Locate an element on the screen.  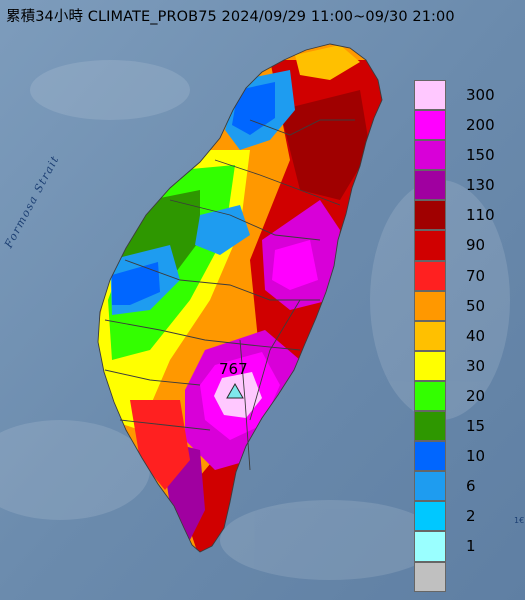
triangle-icon is located at coordinates (235, 391).